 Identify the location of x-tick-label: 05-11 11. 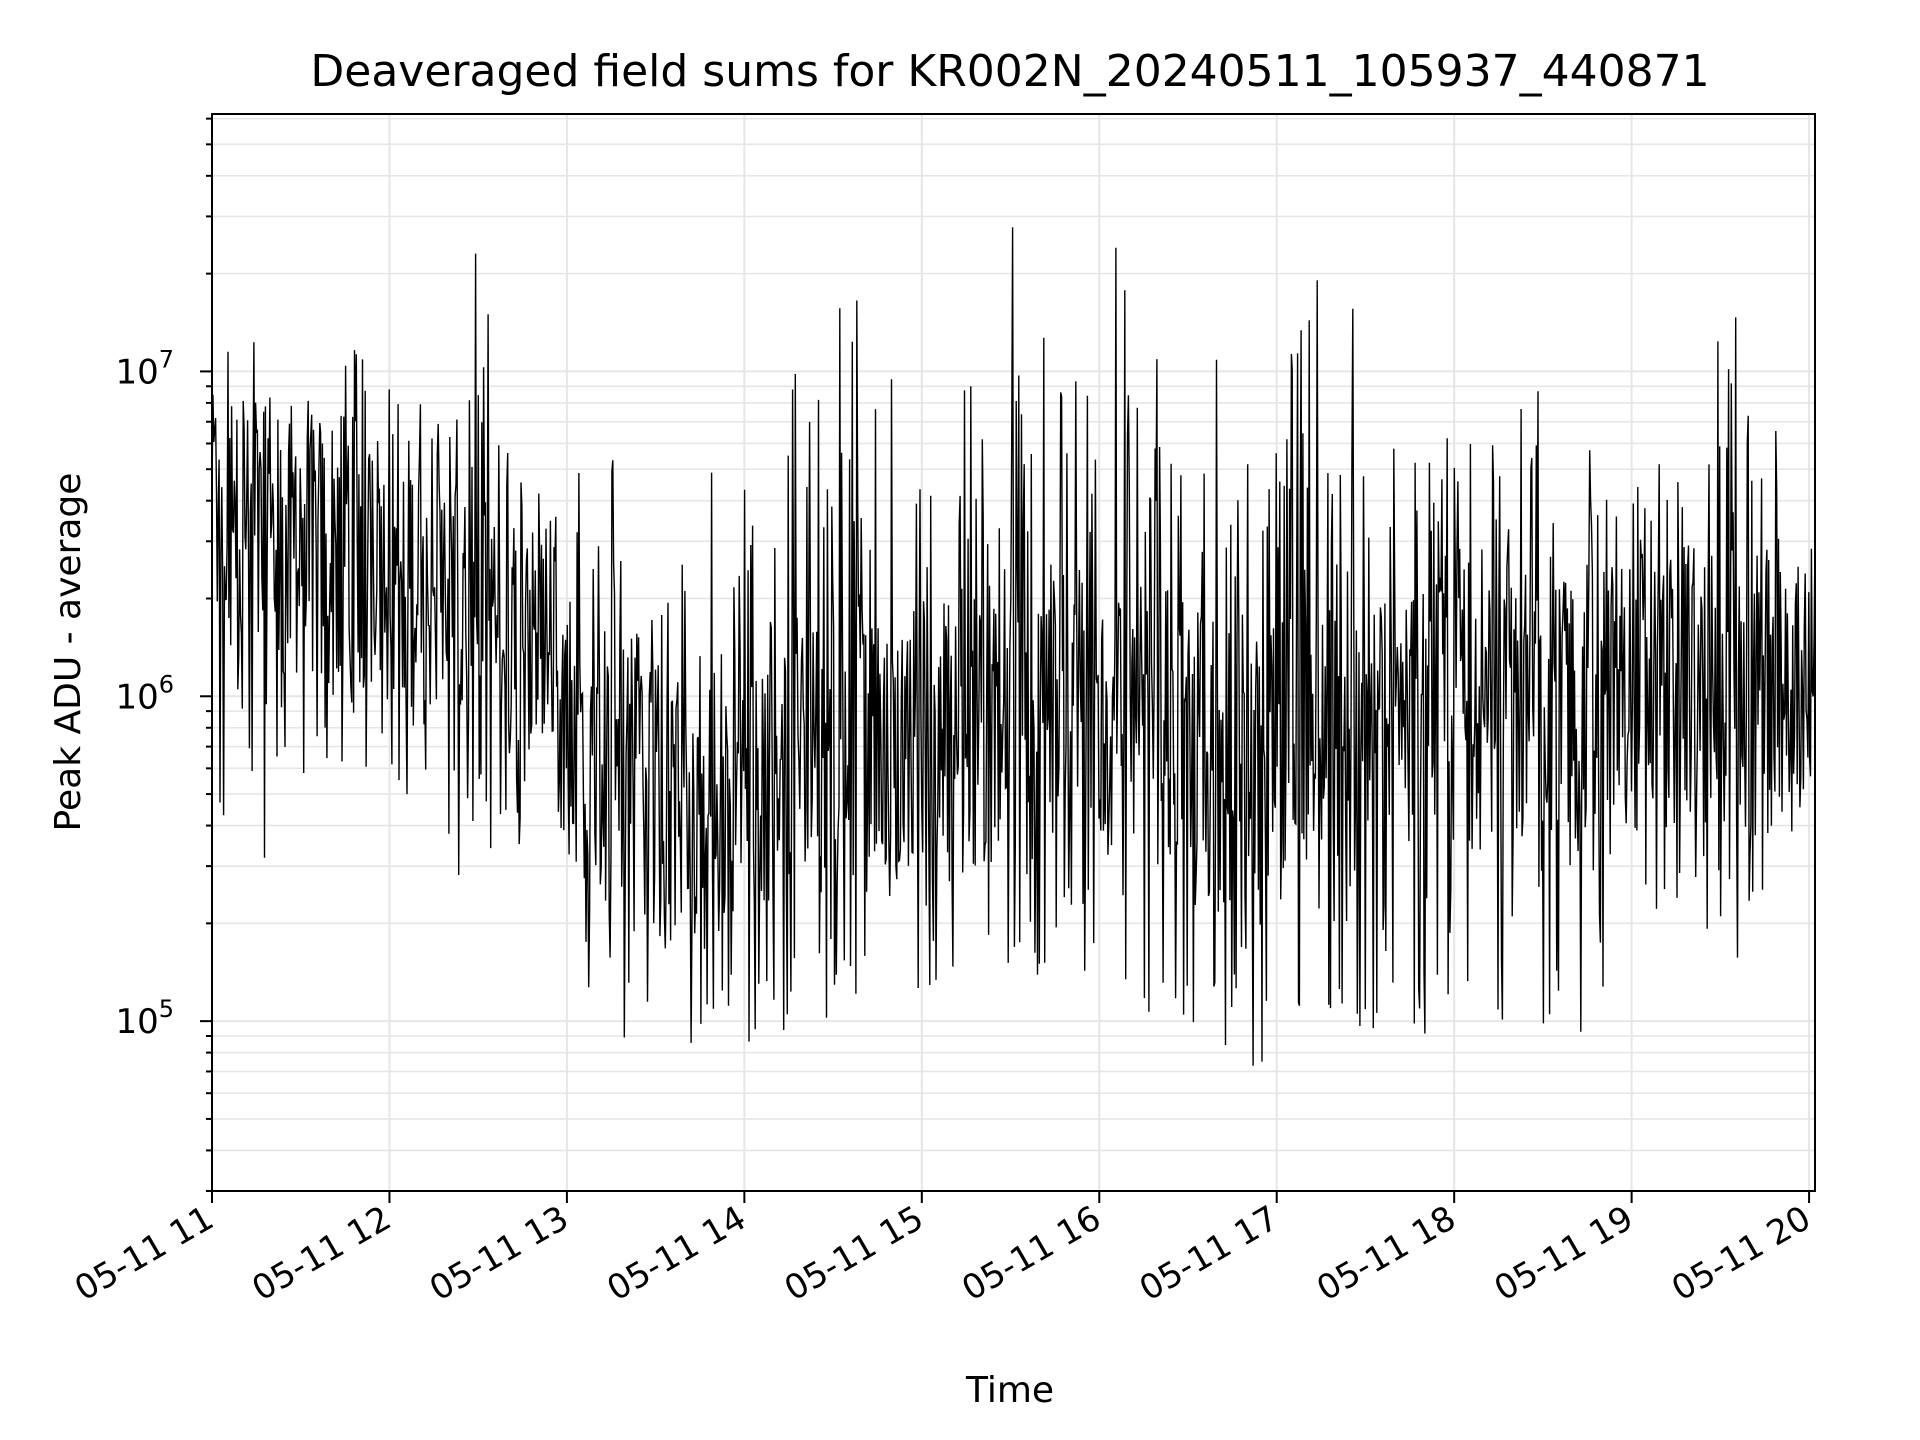
(144, 1253).